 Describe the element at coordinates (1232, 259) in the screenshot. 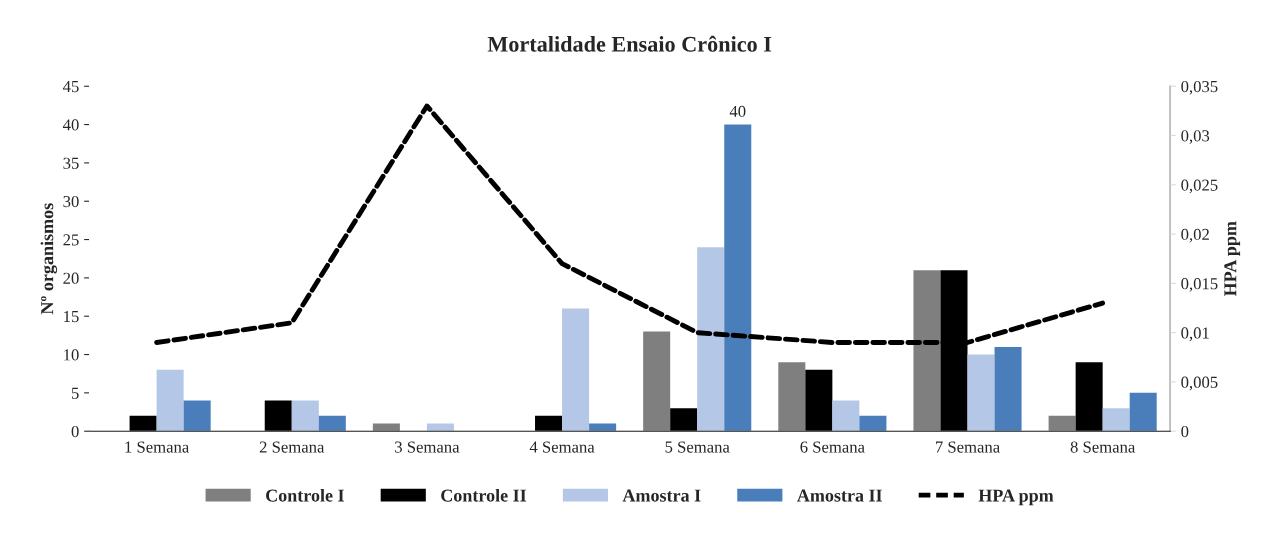

I see `y2-axis-title: HPA ppm` at that location.